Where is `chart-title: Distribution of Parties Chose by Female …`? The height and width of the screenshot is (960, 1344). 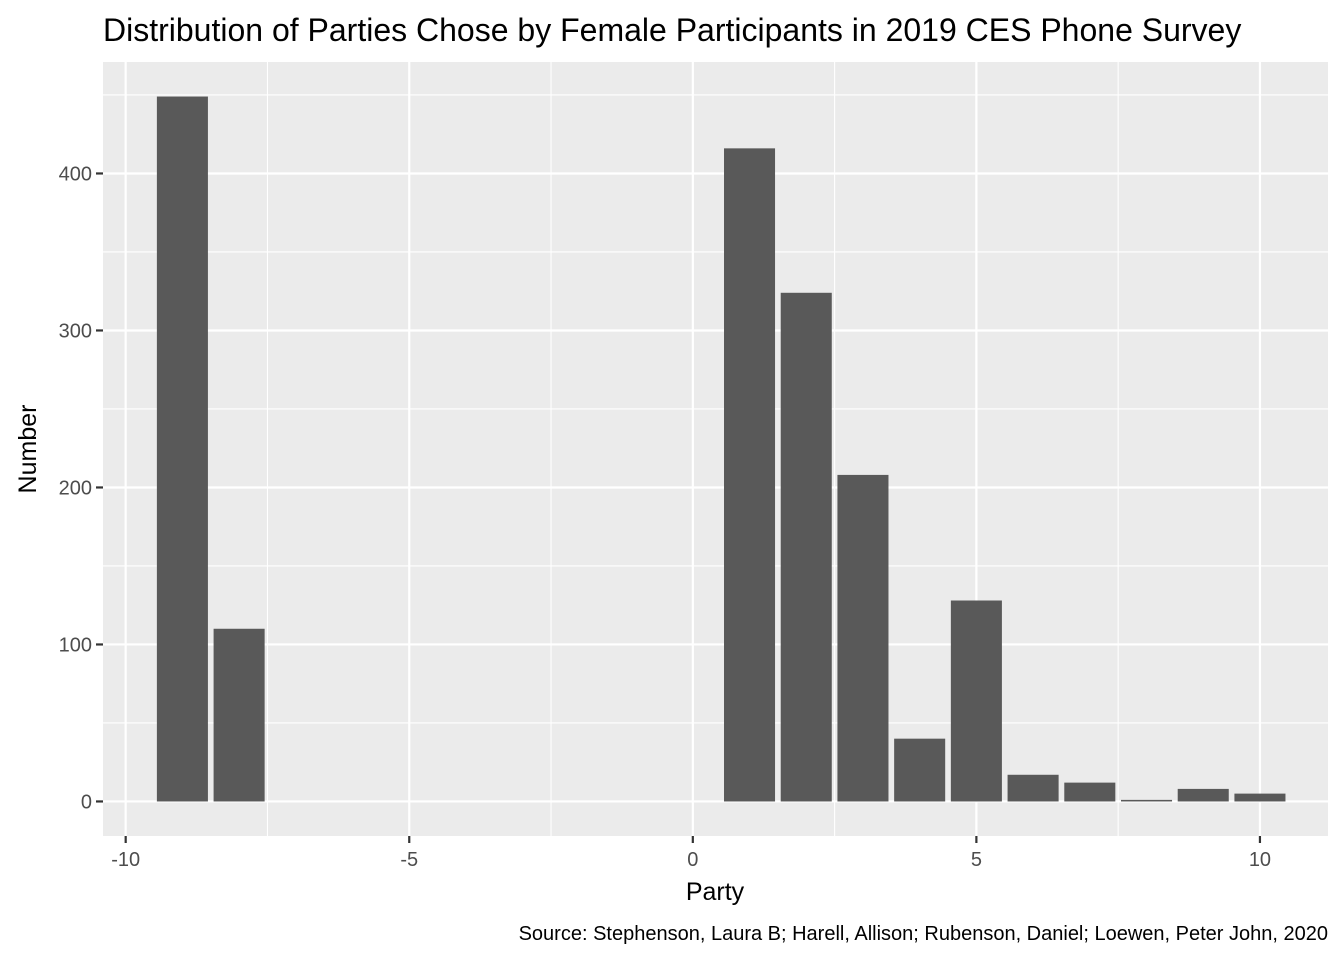 chart-title: Distribution of Parties Chose by Female … is located at coordinates (672, 30).